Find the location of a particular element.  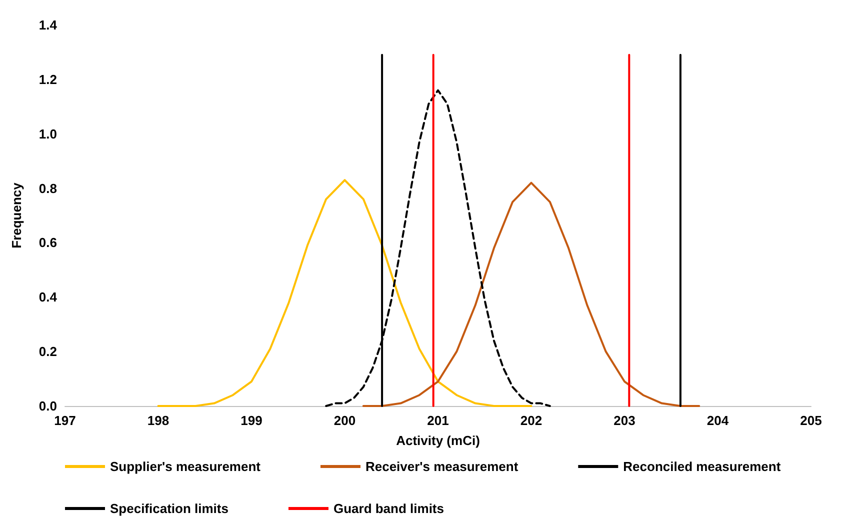

legend-label: Receiver's measurement is located at coordinates (442, 466).